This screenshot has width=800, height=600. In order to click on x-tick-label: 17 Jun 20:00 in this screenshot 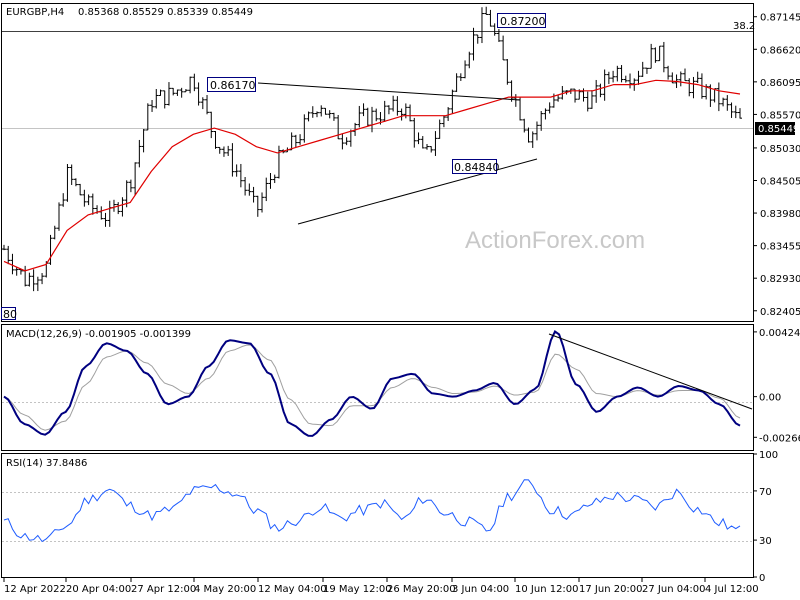, I will do `click(611, 589)`.